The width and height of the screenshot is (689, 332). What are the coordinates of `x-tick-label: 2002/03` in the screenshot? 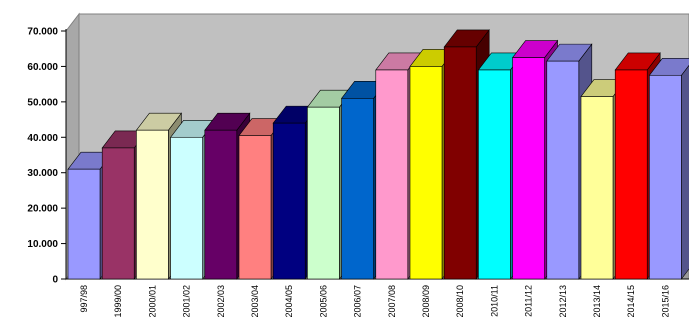 It's located at (221, 301).